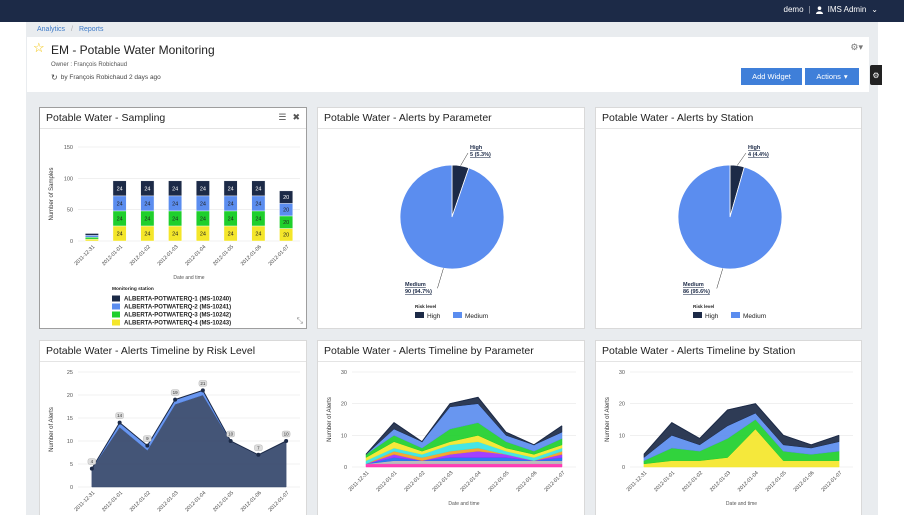 This screenshot has width=904, height=515. Describe the element at coordinates (296, 117) in the screenshot. I see `close-icon: ✖` at that location.